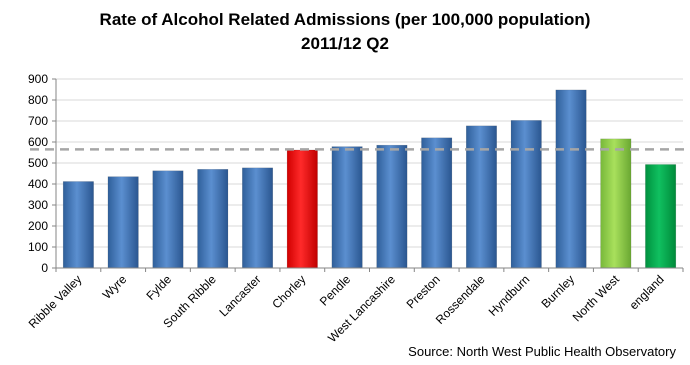 The image size is (690, 365). Describe the element at coordinates (509, 295) in the screenshot. I see `x-tick-label: Hyndburn` at that location.